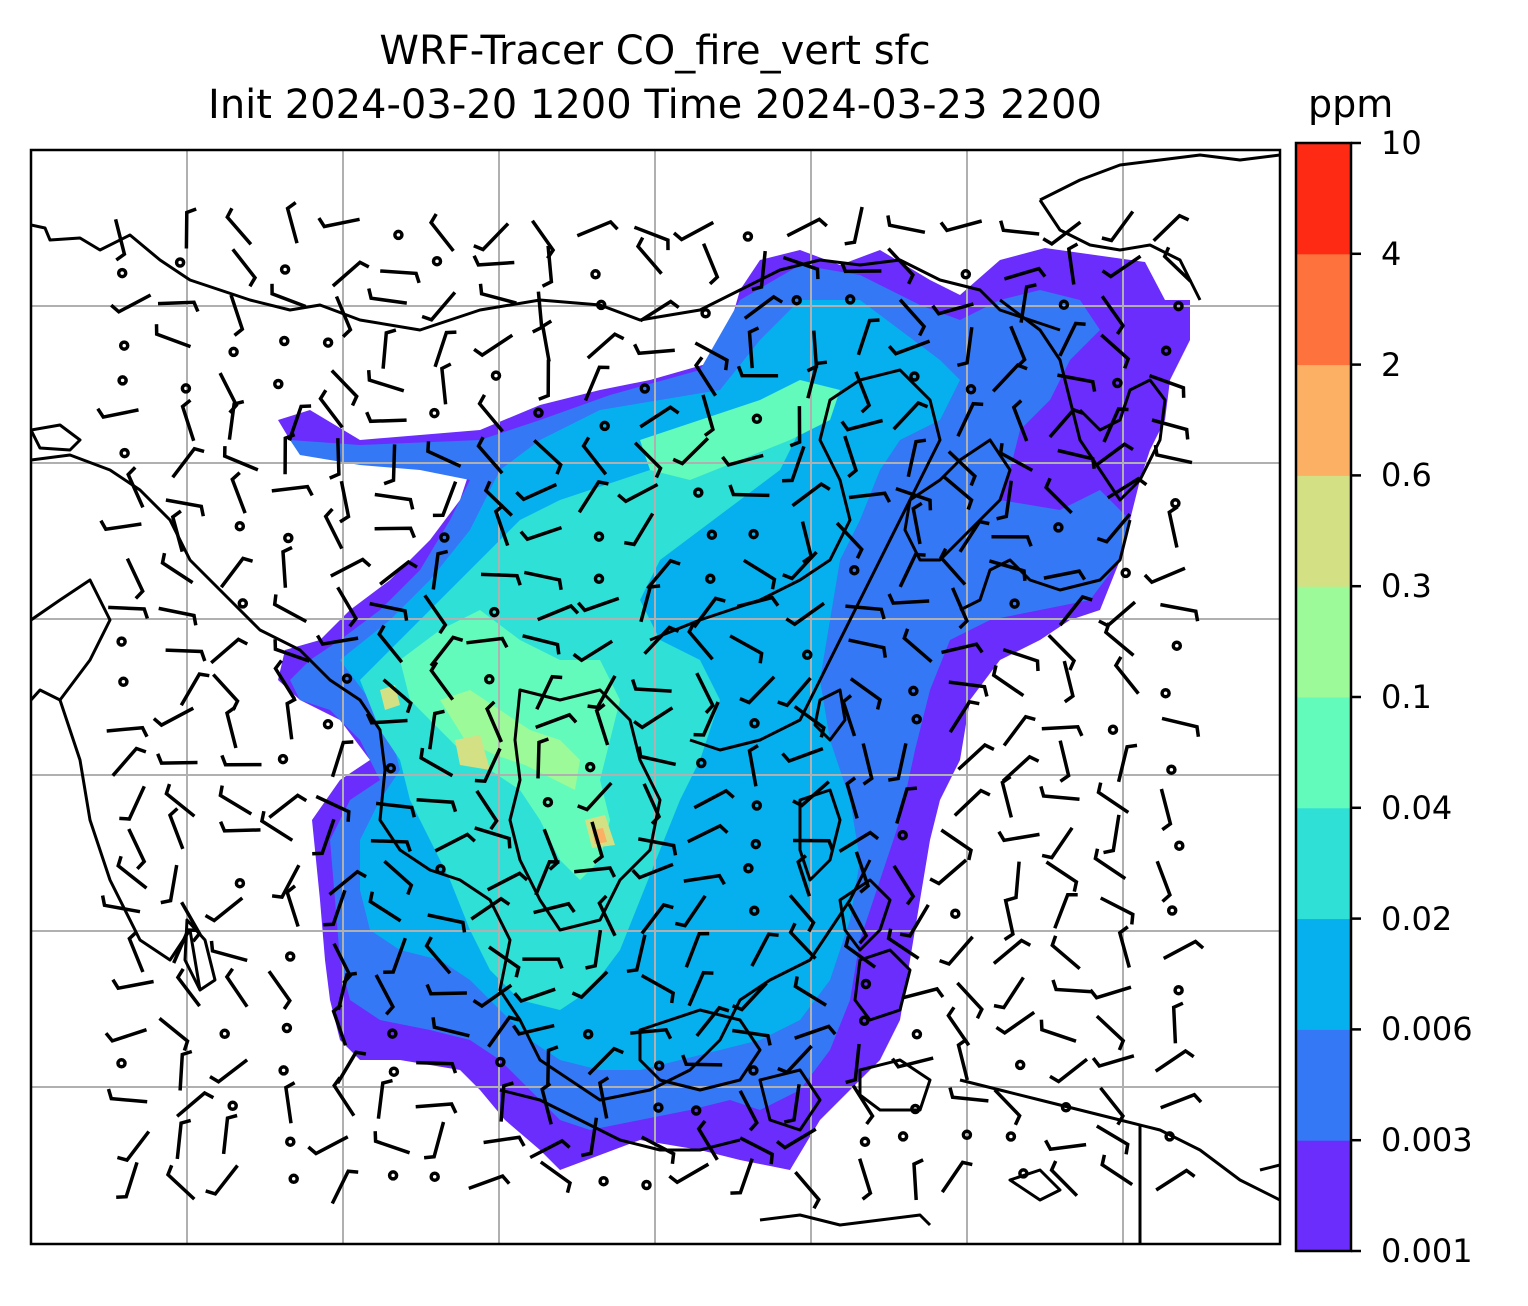 Image resolution: width=1528 pixels, height=1306 pixels. Describe the element at coordinates (1427, 1140) in the screenshot. I see `colorbar-tick-label: 0.003` at that location.